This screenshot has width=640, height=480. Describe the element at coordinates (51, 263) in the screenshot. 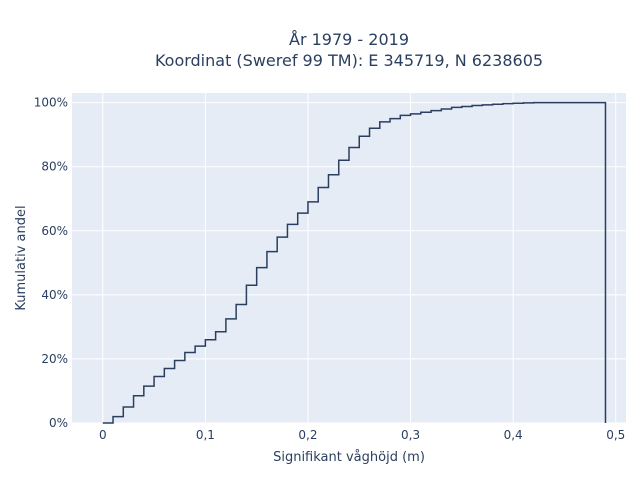

I see `y-axis-ticks: 0% 20% 40% 60% 80% 100%` at that location.